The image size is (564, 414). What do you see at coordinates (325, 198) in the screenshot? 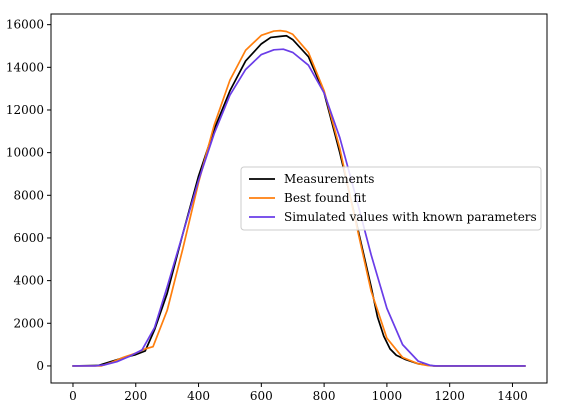
I see `legend-label: Best found fit` at bounding box center [325, 198].